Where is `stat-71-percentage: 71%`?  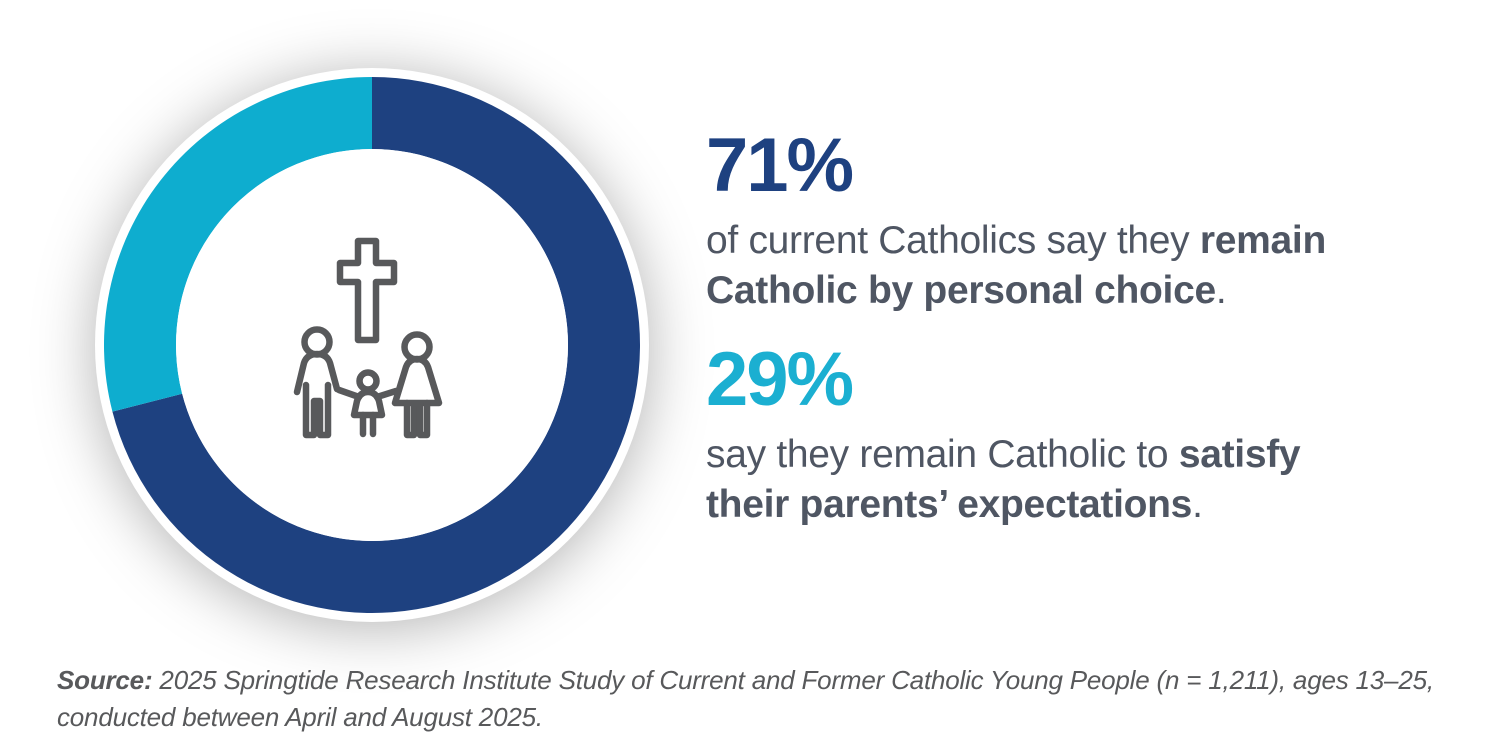
stat-71-percentage: 71% is located at coordinates (780, 165).